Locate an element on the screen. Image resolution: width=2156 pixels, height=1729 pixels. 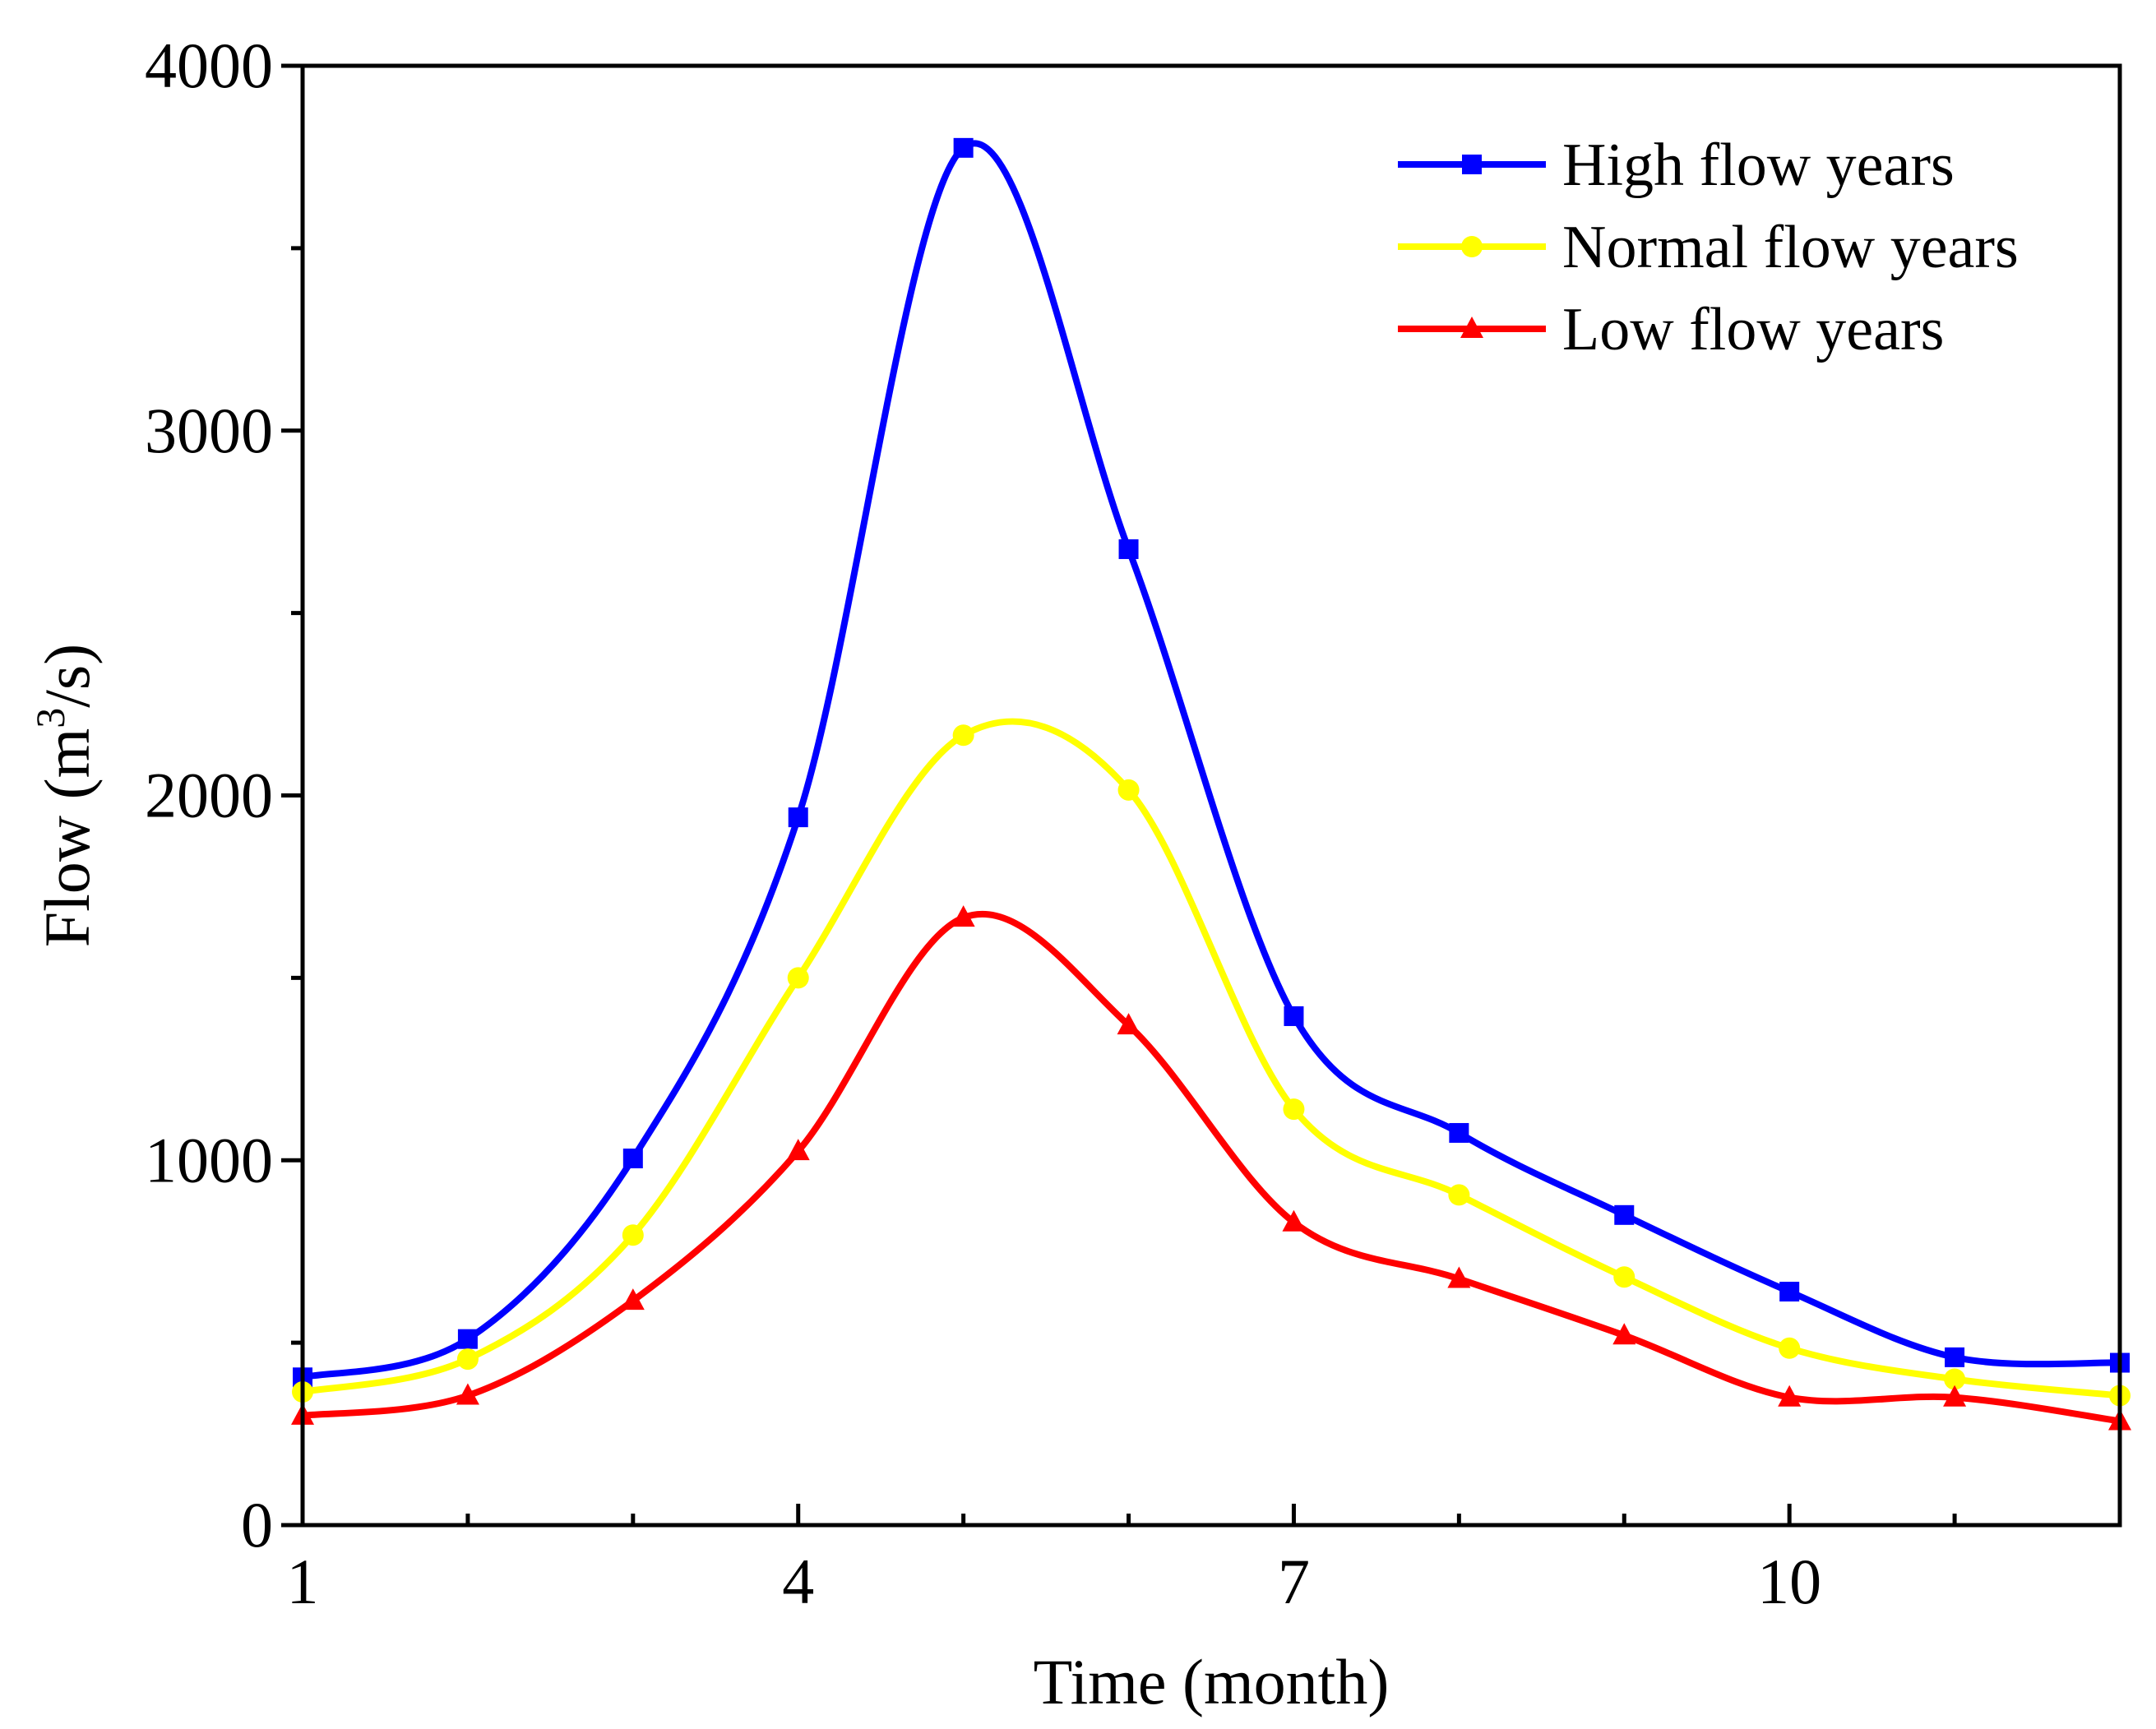
y-axis-ticks: 0 1000 2000 3000 4000 is located at coordinates (224, 795).